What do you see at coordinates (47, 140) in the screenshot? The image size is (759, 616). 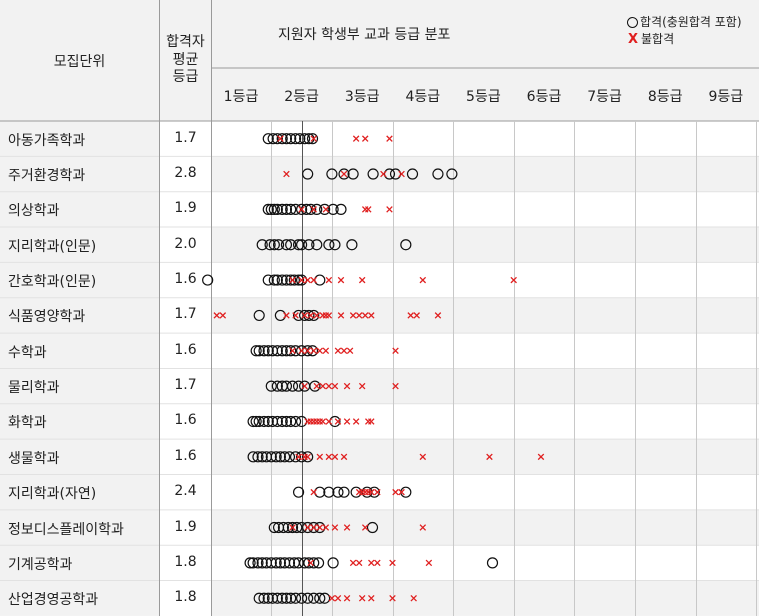 I see `row-label: 아동가족학과` at bounding box center [47, 140].